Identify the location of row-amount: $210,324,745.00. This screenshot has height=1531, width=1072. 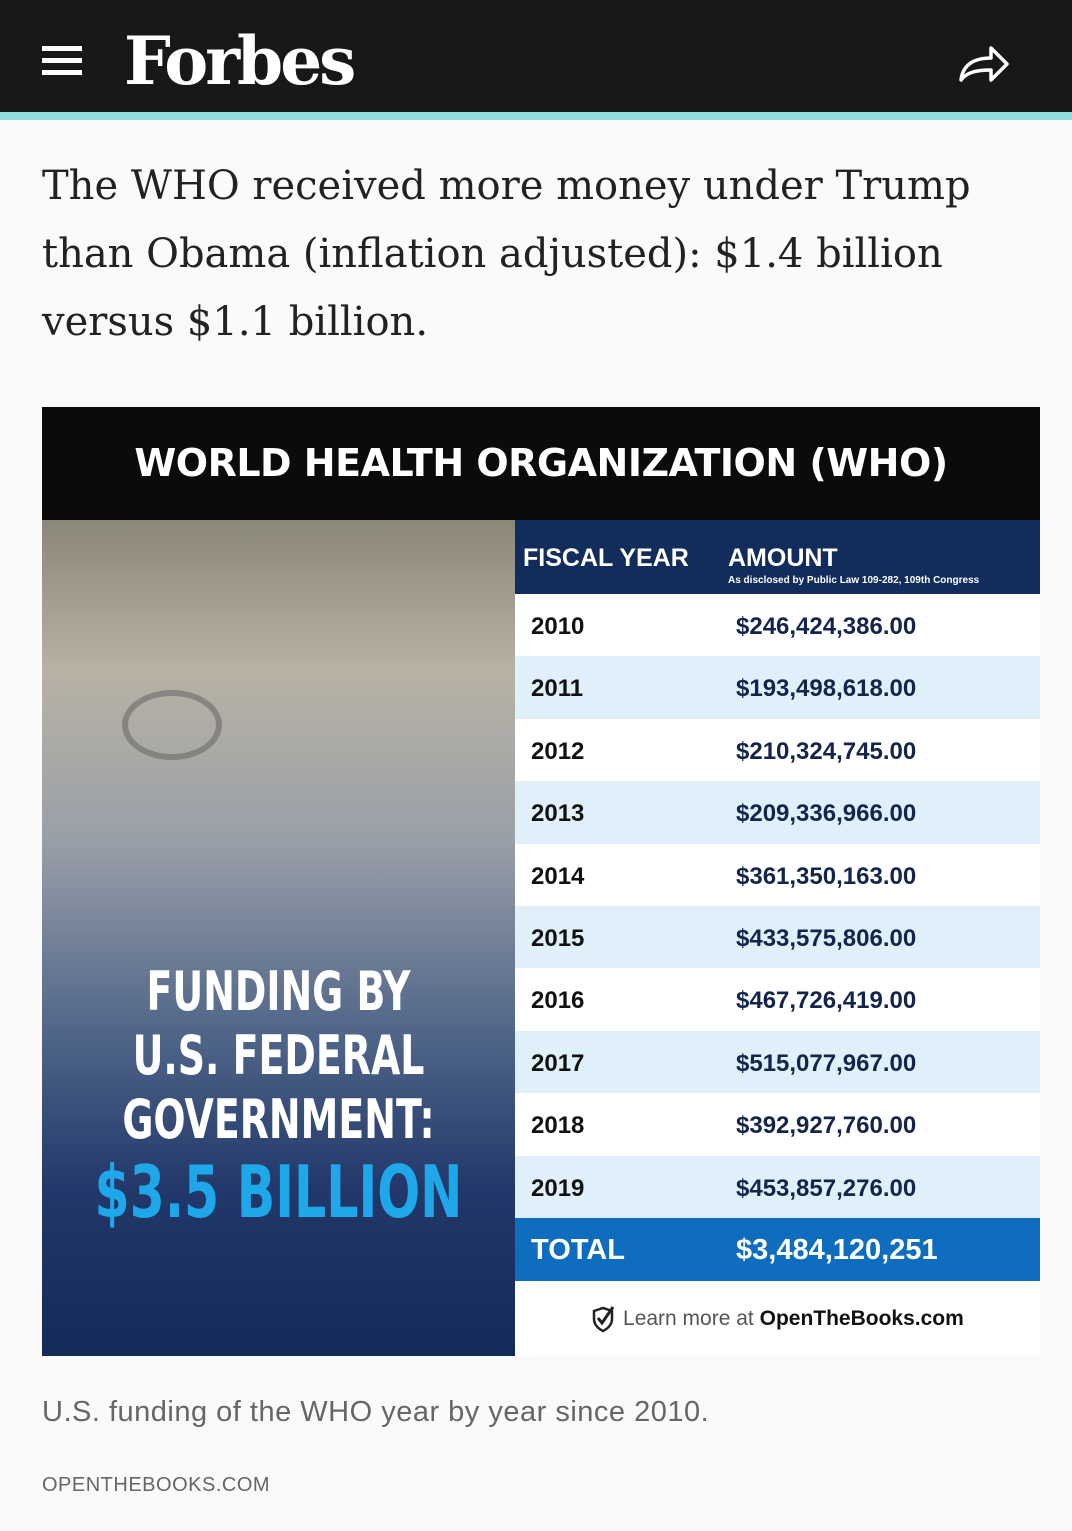
(826, 751).